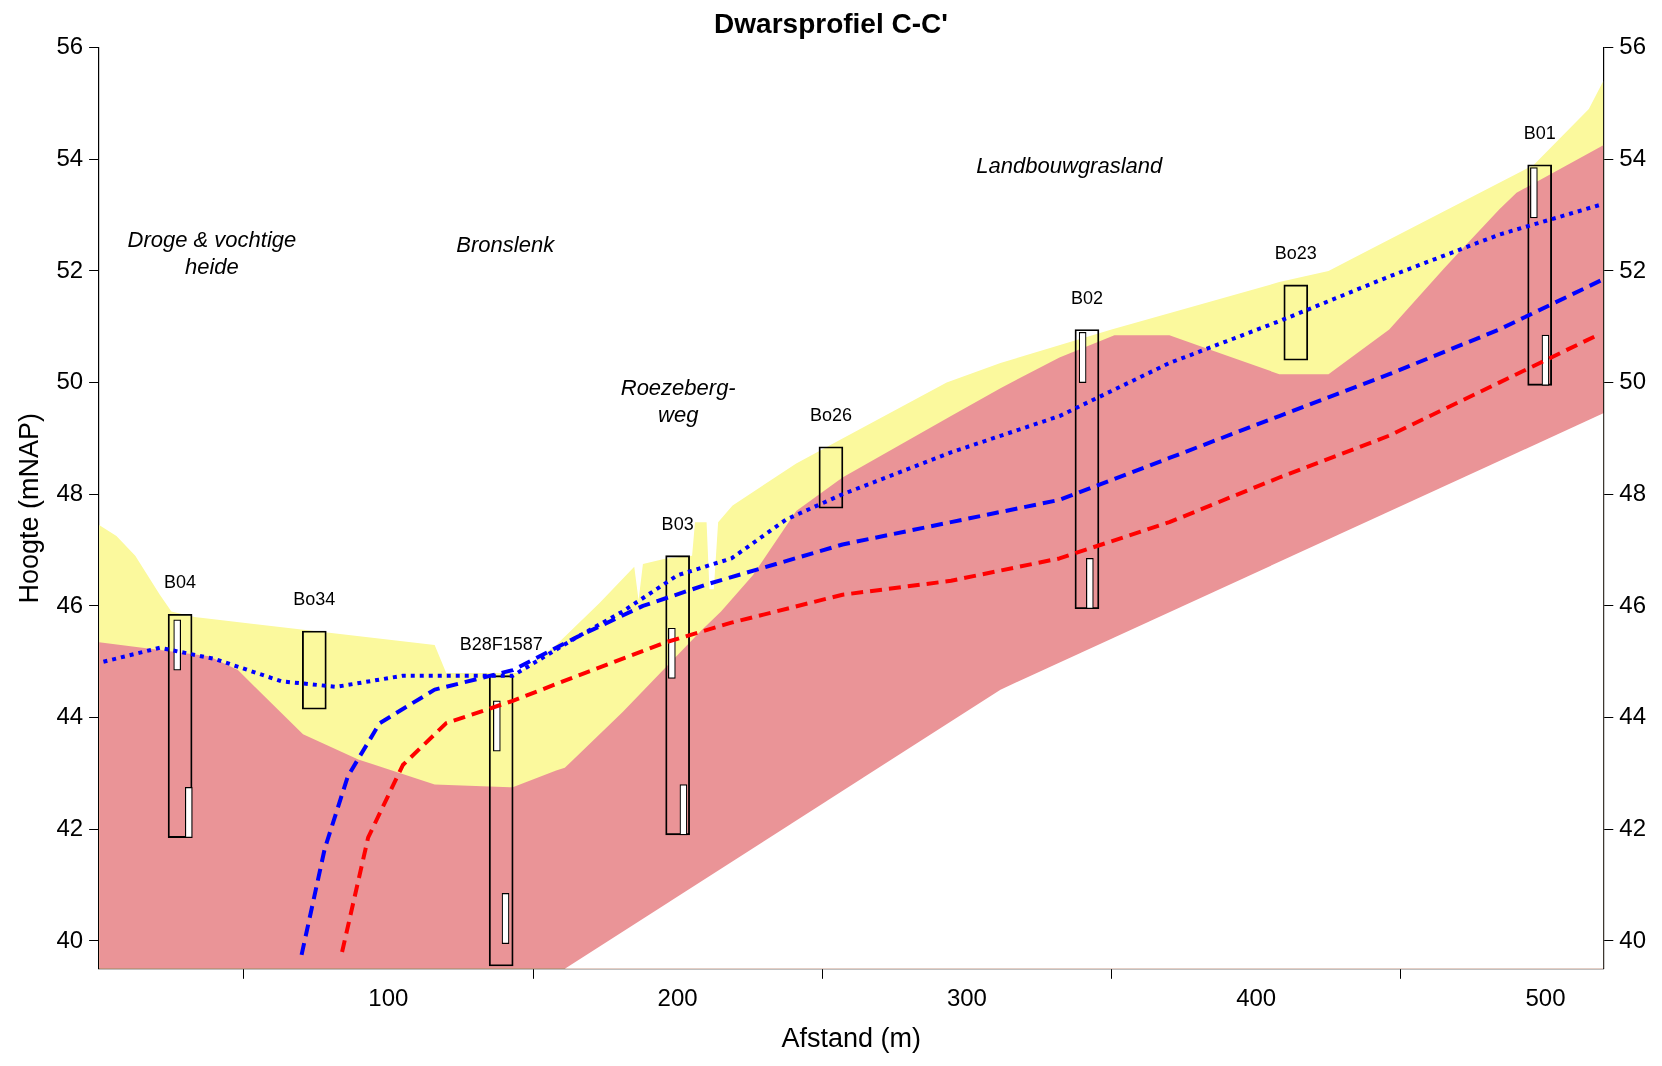 Image resolution: width=1662 pixels, height=1066 pixels. I want to click on data-label: B28F1587, so click(501, 643).